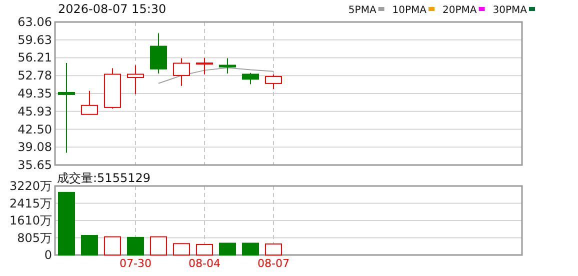  What do you see at coordinates (35, 165) in the screenshot?
I see `y-tick-label: 35.65` at bounding box center [35, 165].